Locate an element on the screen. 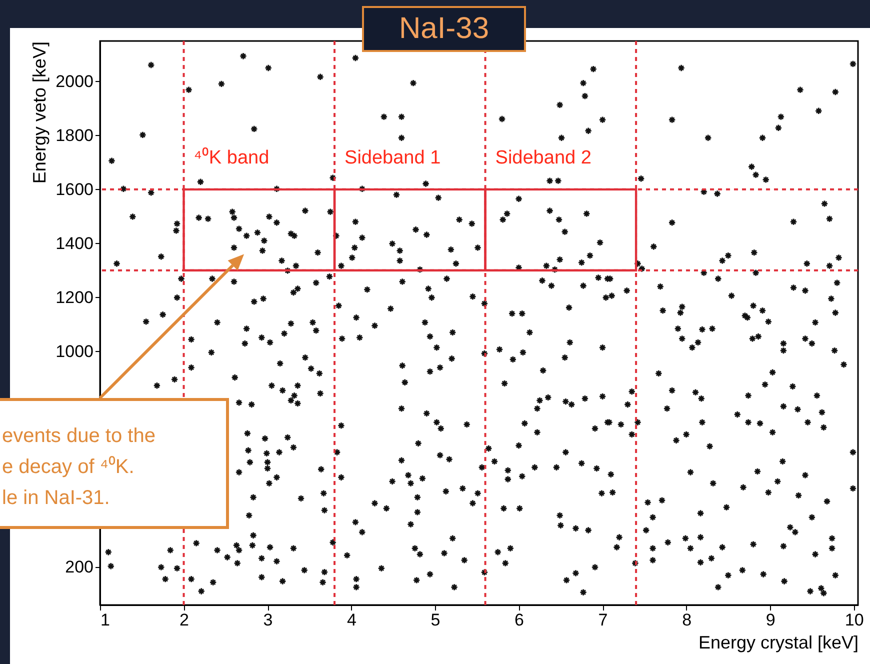 Image resolution: width=870 pixels, height=664 pixels. y-tick-label: 1800 is located at coordinates (75, 135).